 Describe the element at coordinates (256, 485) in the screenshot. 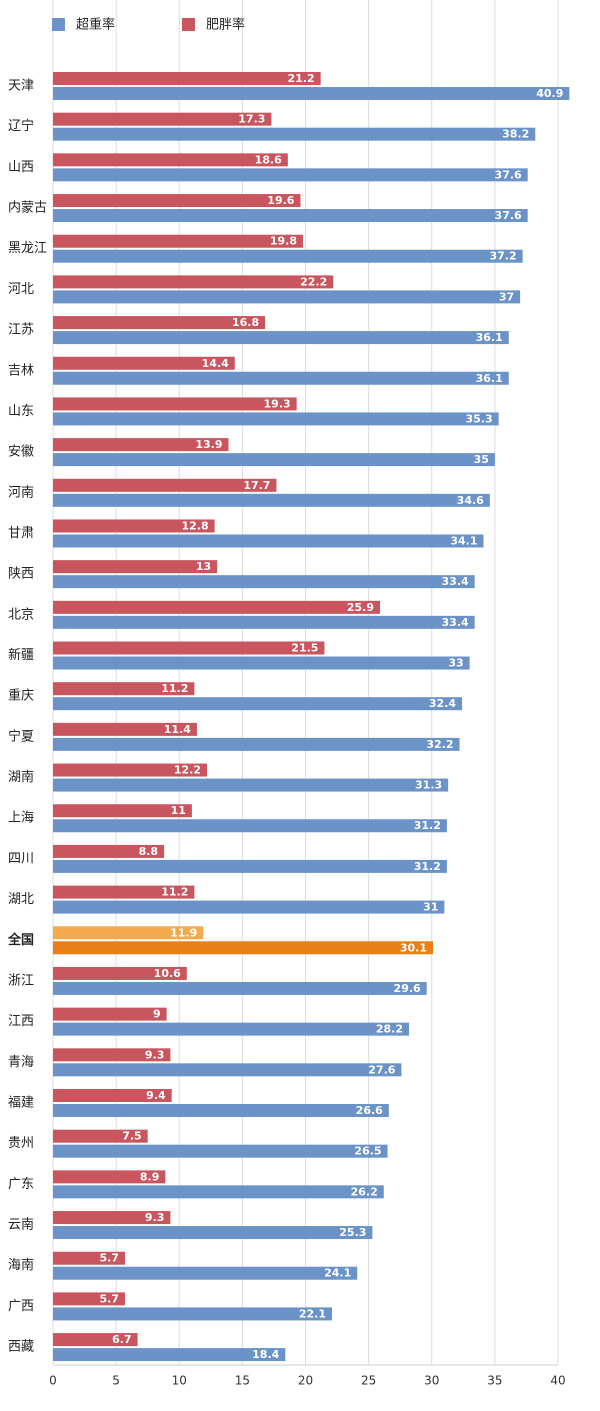

I see `value-label: 17.7` at that location.